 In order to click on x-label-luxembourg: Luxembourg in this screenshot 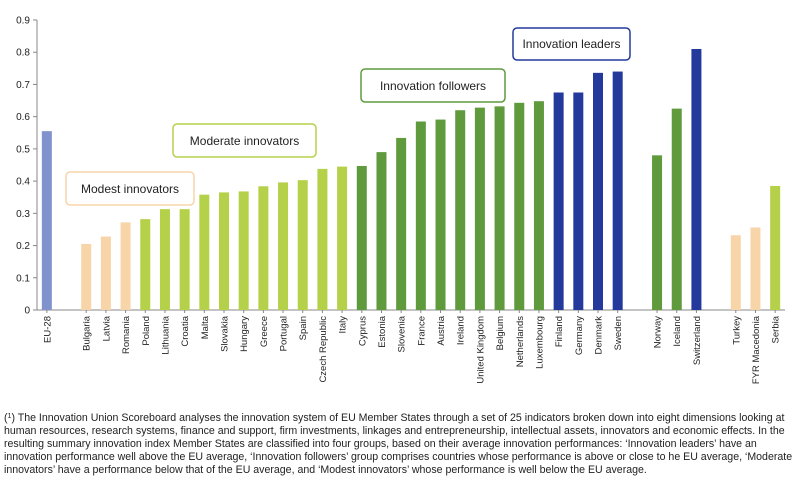, I will do `click(539, 342)`.